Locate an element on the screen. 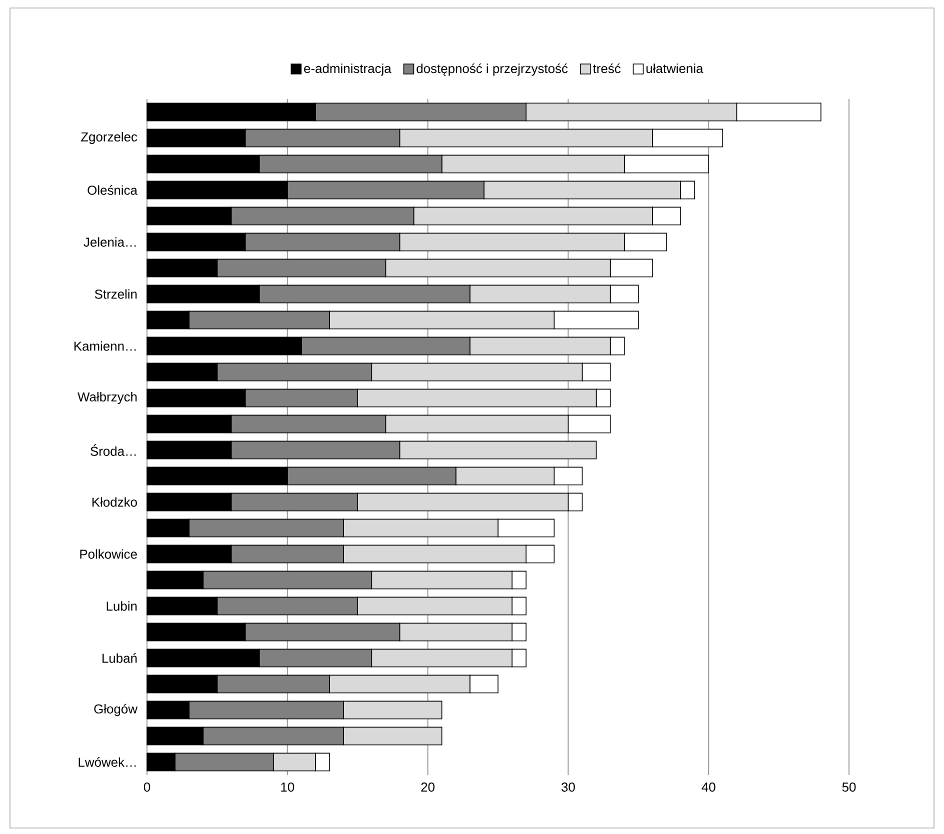 This screenshot has height=834, width=944. y-tick-label: Strzelin is located at coordinates (115, 294).